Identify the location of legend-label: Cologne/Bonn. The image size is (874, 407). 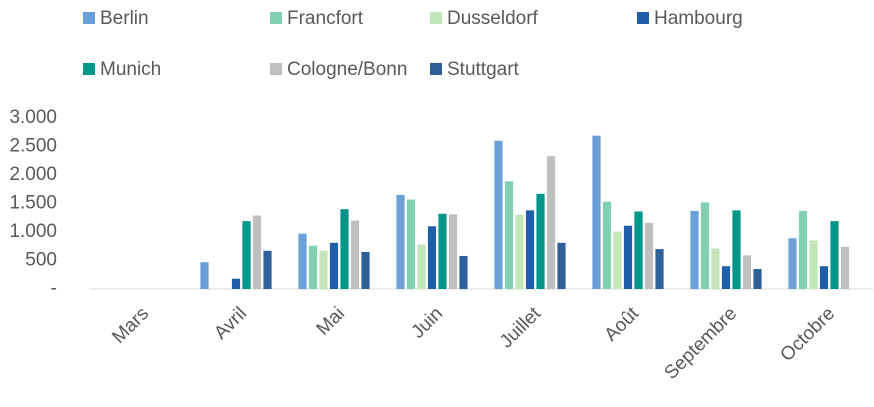
(347, 69).